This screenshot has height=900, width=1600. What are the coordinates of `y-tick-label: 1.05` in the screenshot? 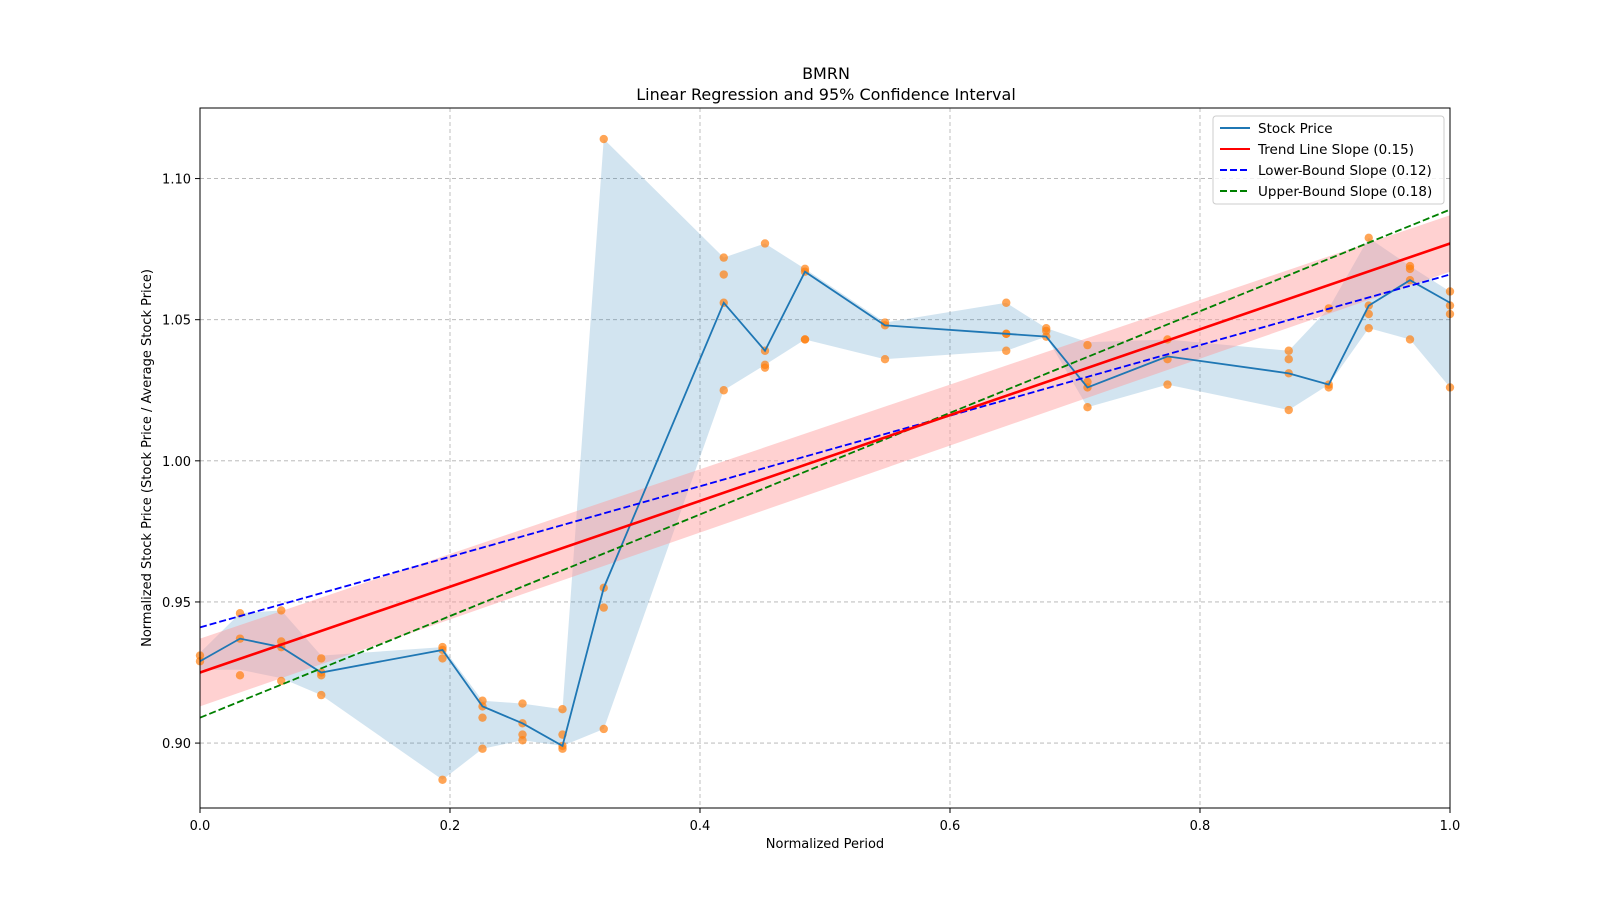 It's located at (176, 321).